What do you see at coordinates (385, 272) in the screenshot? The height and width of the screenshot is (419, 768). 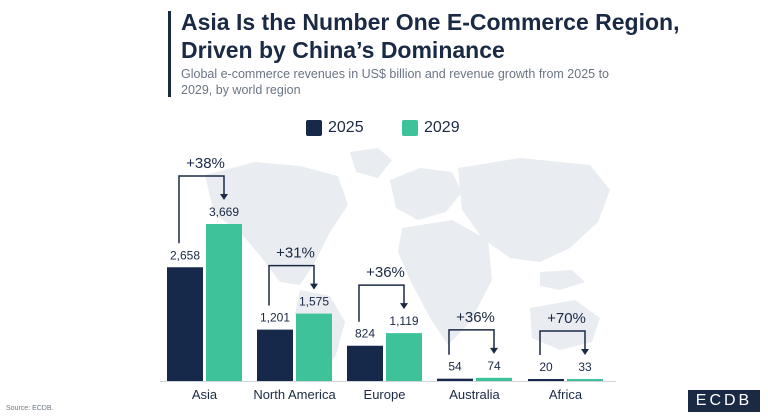 I see `growth-label-2: +36%` at bounding box center [385, 272].